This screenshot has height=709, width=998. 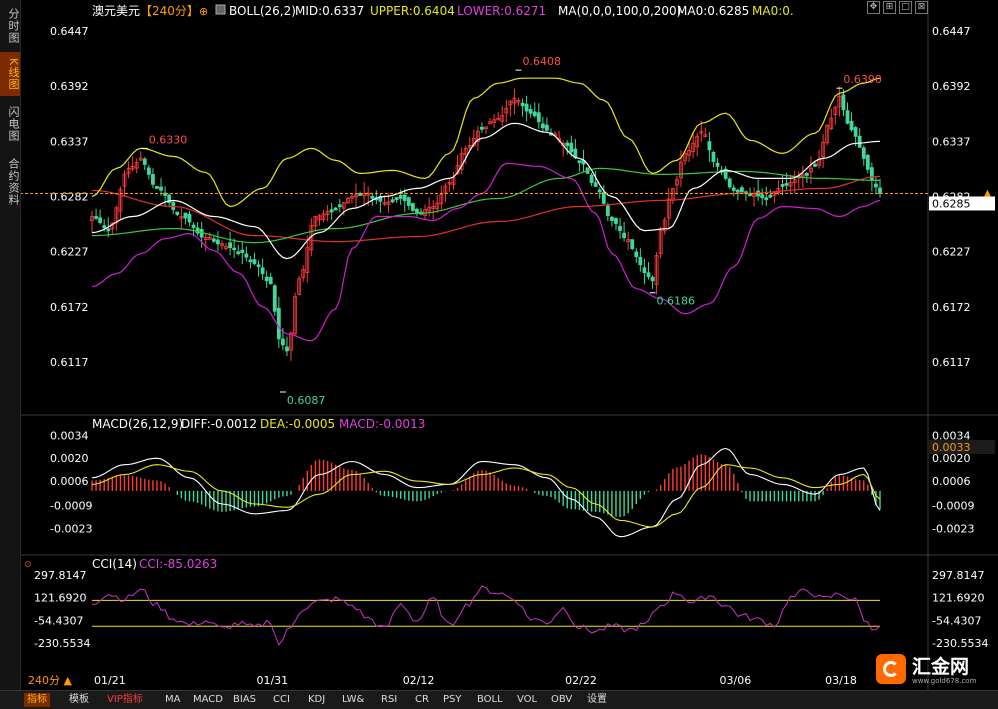 What do you see at coordinates (69, 196) in the screenshot?
I see `main-ytick-left: 0.6282` at bounding box center [69, 196].